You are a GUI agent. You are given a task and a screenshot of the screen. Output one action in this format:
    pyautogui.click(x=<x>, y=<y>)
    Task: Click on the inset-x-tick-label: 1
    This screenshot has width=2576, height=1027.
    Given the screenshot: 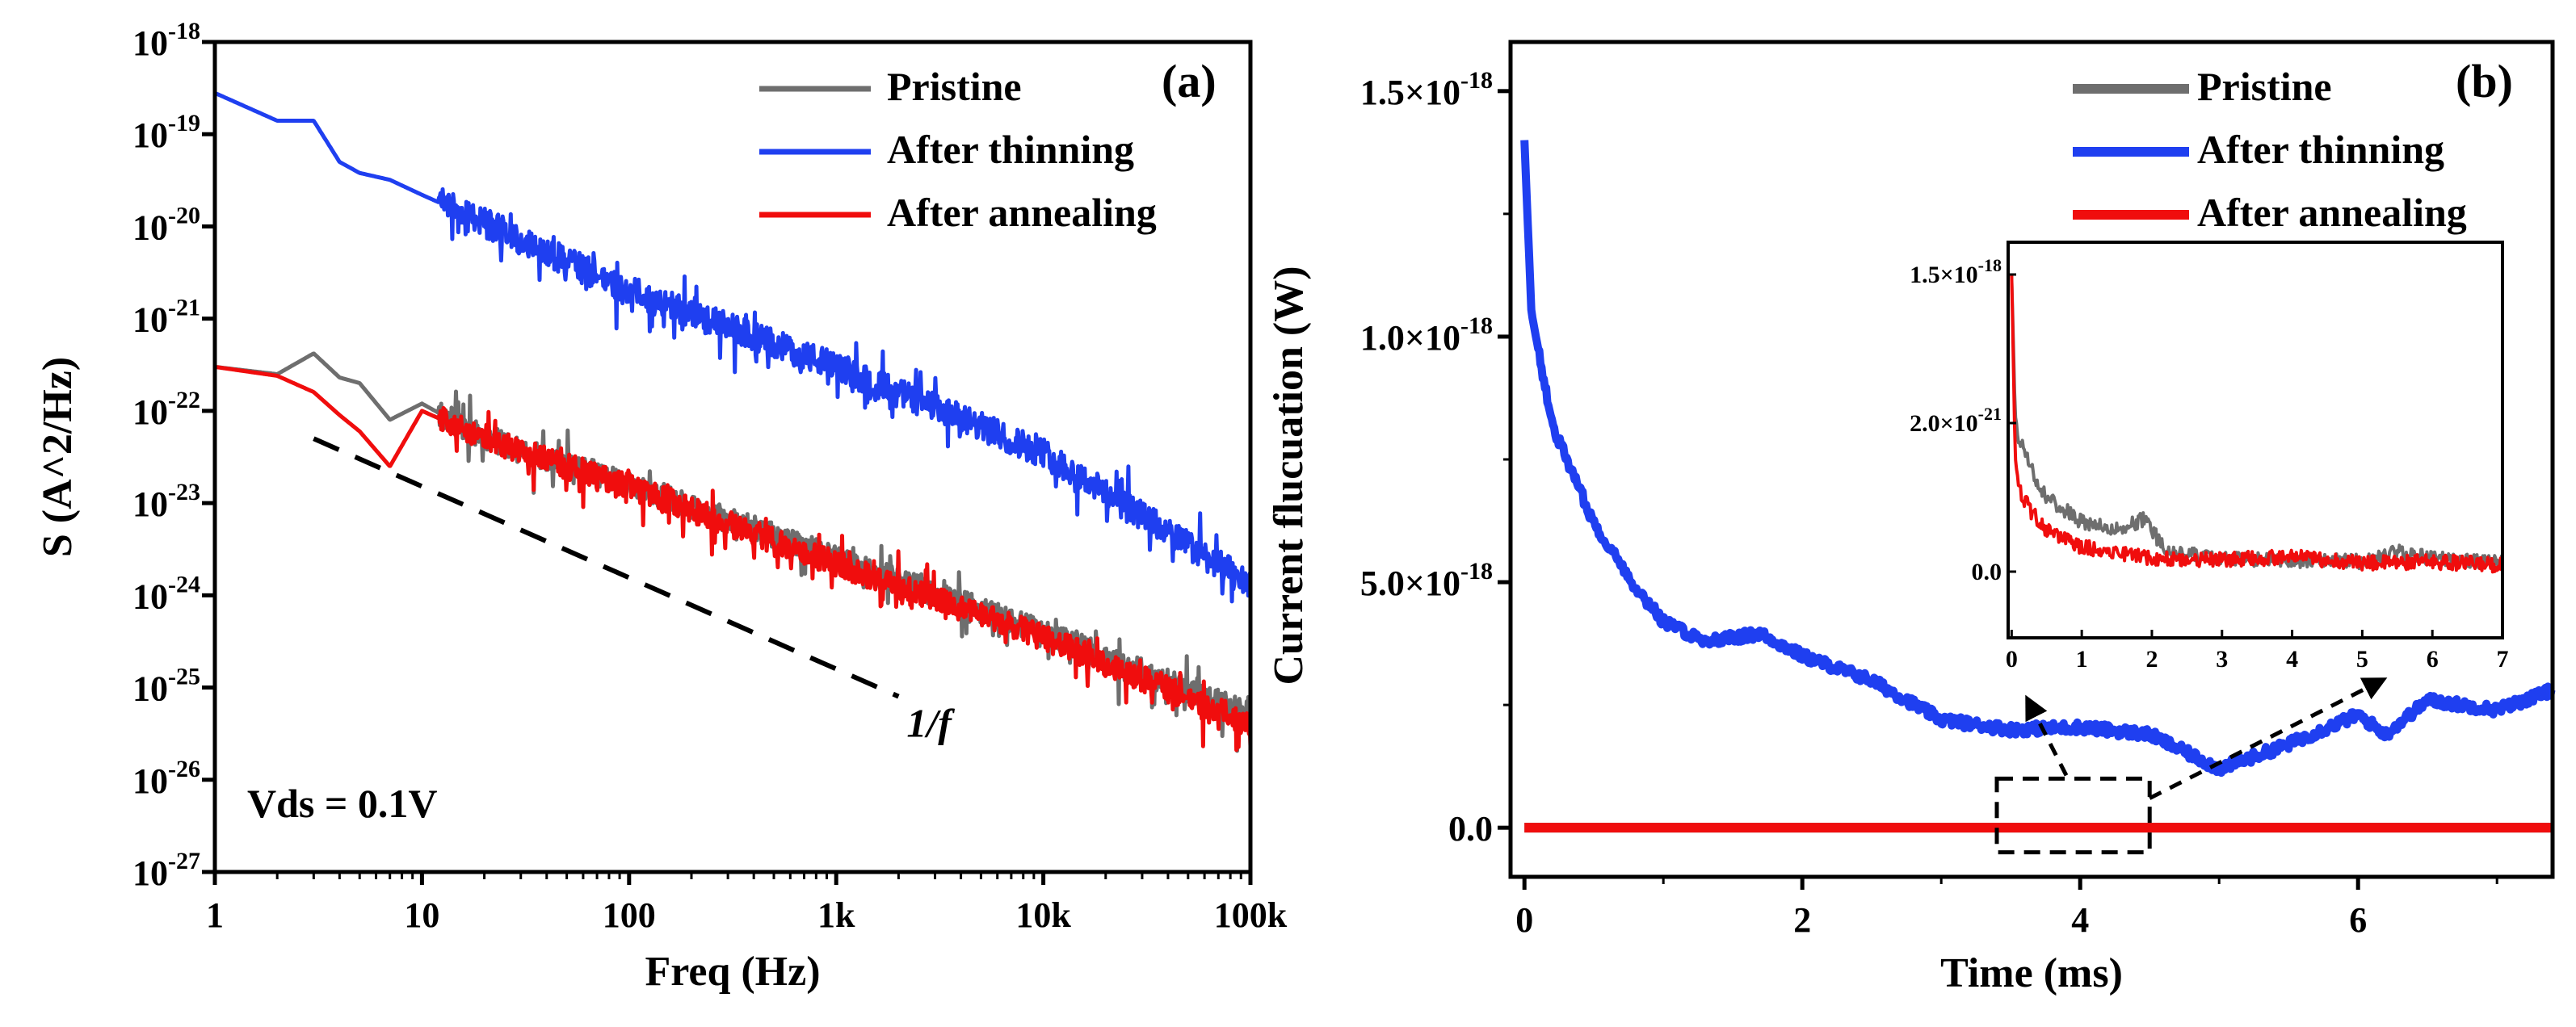 What is the action you would take?
    pyautogui.click(x=2082, y=659)
    